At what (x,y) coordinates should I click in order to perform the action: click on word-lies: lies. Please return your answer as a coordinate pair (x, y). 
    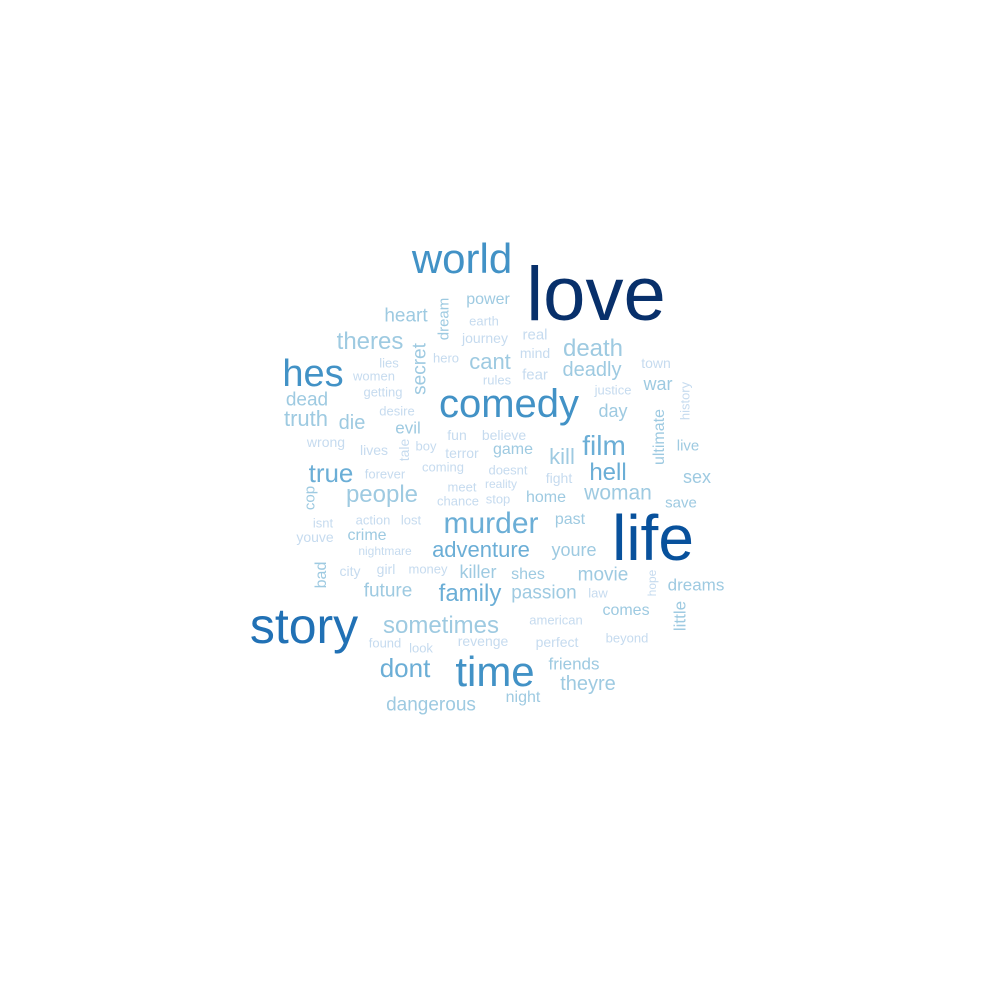
    Looking at the image, I should click on (389, 363).